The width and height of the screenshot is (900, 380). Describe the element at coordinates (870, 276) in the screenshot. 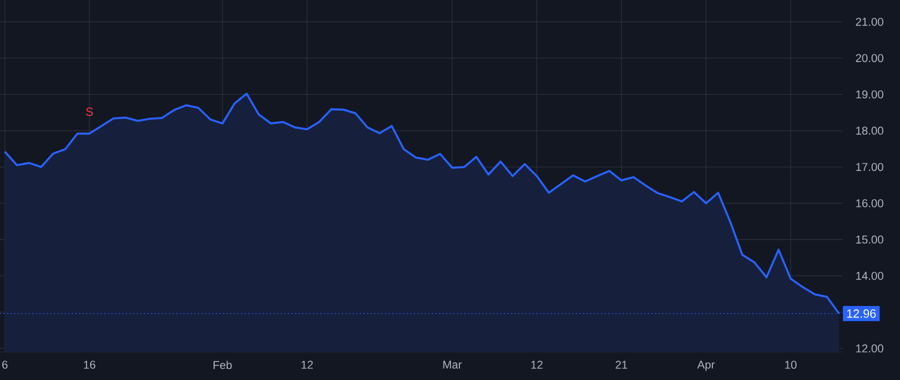

I see `y-tick-label: 14.00` at that location.